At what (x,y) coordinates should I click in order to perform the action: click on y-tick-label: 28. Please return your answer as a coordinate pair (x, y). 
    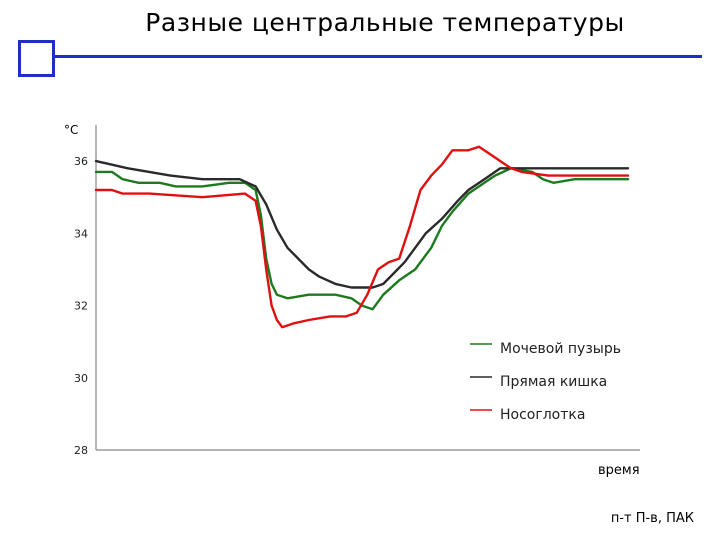
    Looking at the image, I should click on (81, 450).